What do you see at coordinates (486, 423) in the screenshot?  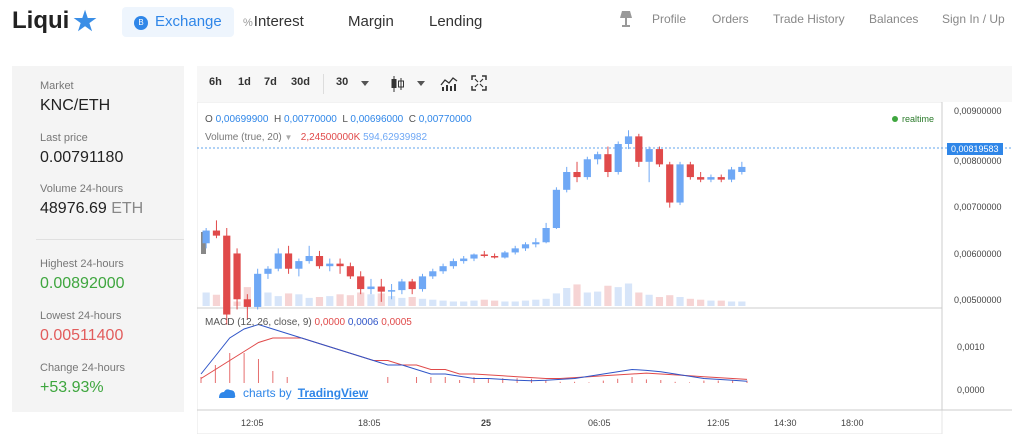 I see `time-axis-label: 25` at bounding box center [486, 423].